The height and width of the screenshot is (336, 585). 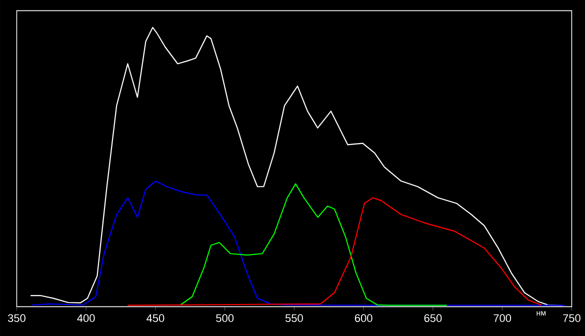 I want to click on x-tick-label: 650, so click(x=433, y=318).